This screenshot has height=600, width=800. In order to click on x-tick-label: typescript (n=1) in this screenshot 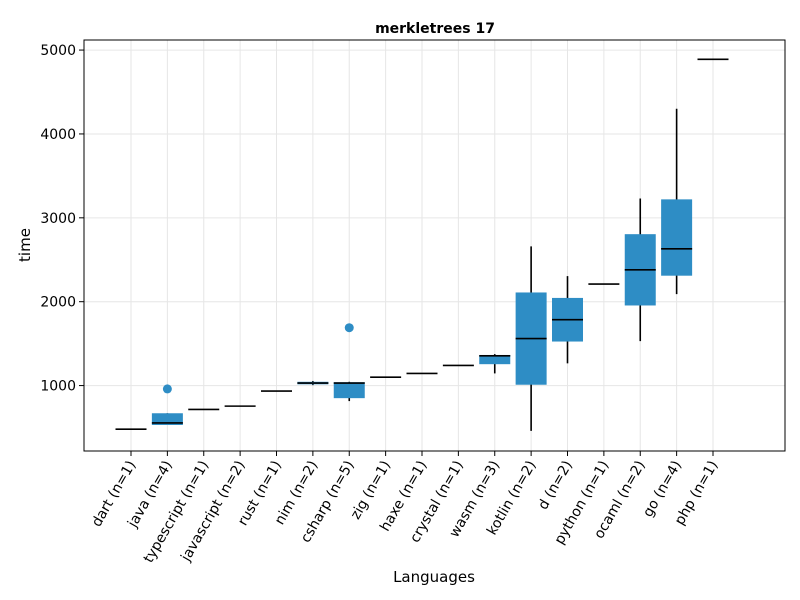, I will do `click(176, 512)`.